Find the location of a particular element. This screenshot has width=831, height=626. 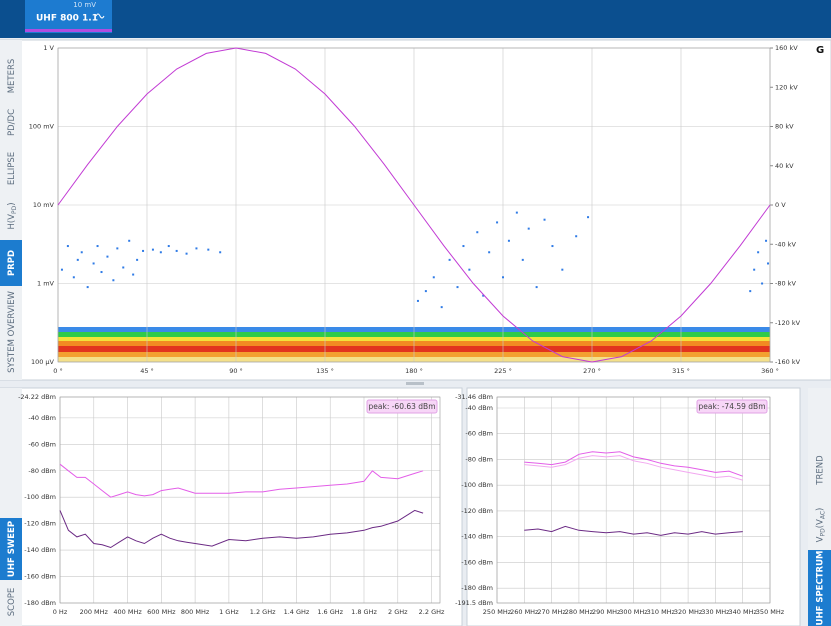

y2-tick-label: 120 kV is located at coordinates (786, 87).